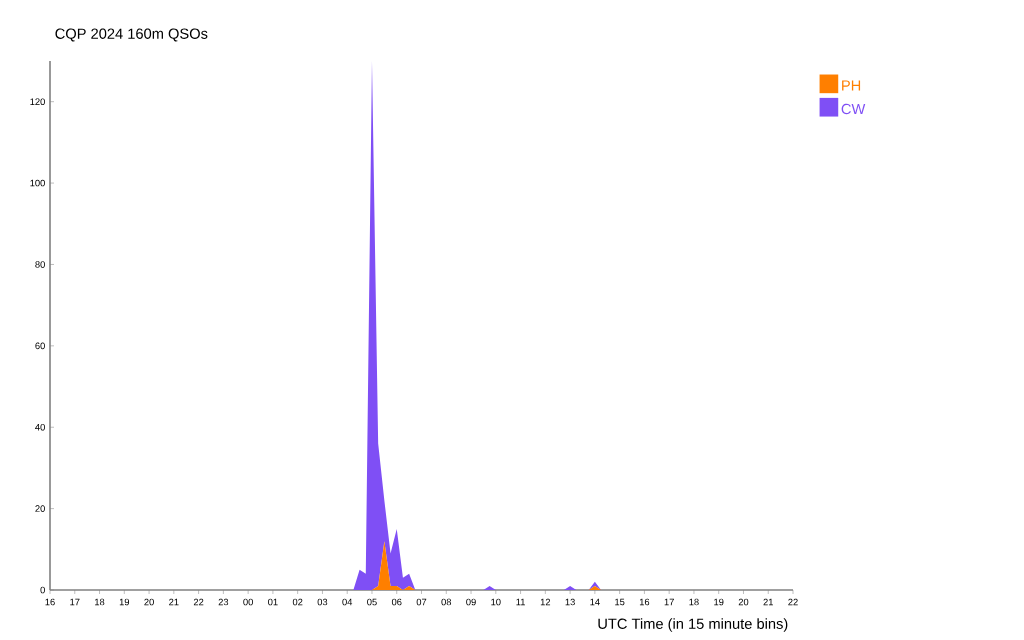 The width and height of the screenshot is (1024, 640). What do you see at coordinates (471, 602) in the screenshot?
I see `x-tick-label: 09` at bounding box center [471, 602].